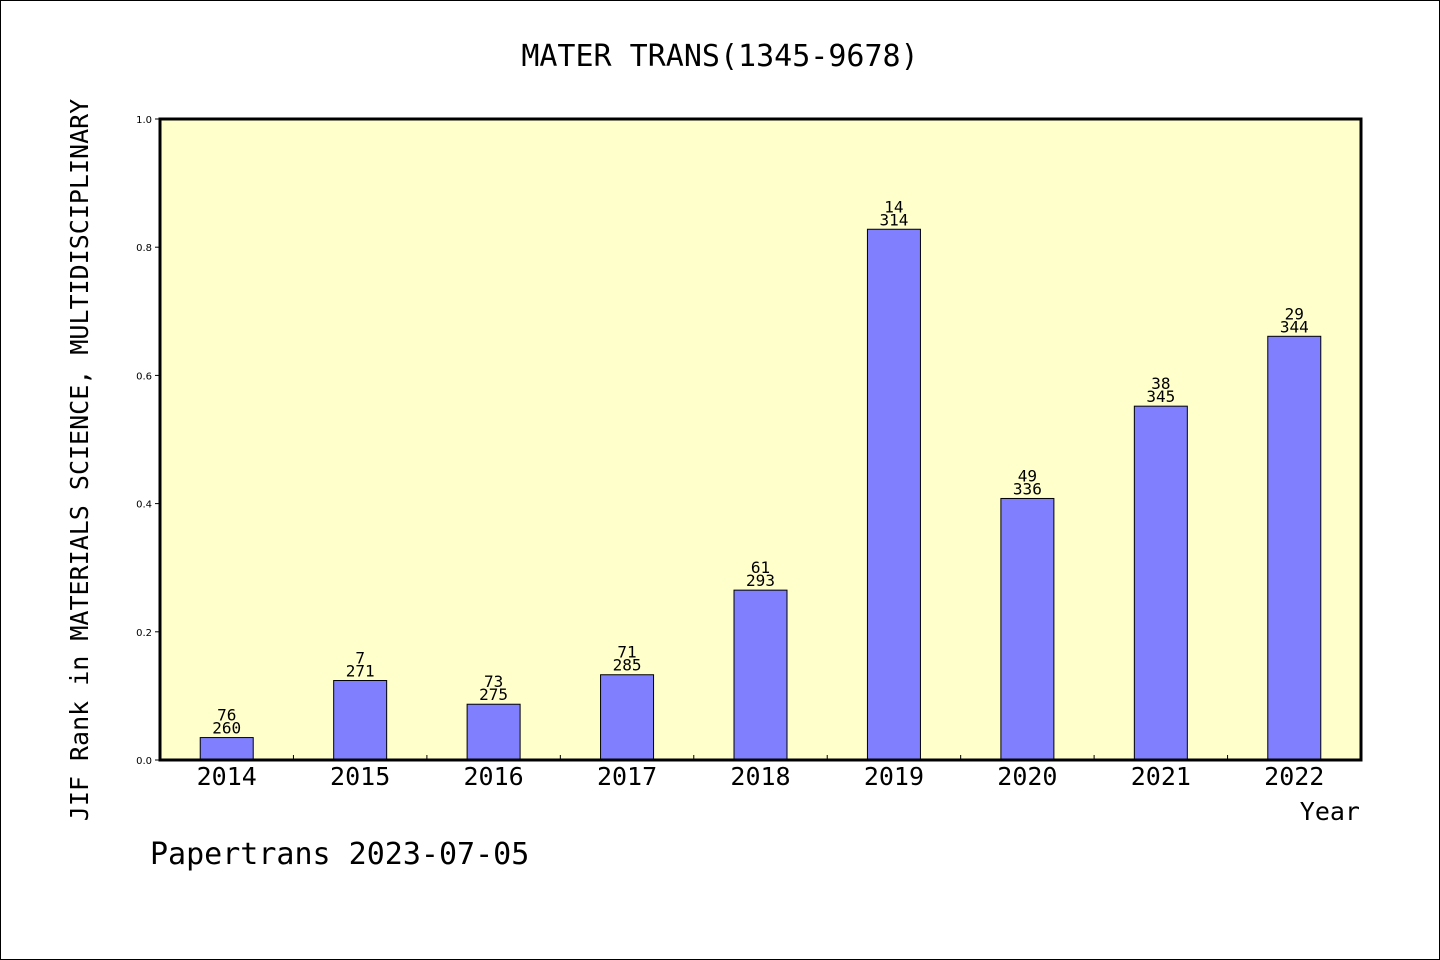 This screenshot has height=960, width=1440. I want to click on bar-2015, so click(360, 720).